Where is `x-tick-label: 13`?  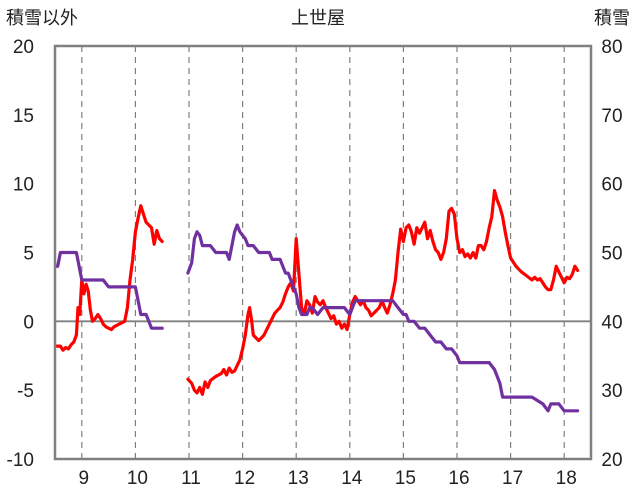
x-tick-label: 13 is located at coordinates (298, 478).